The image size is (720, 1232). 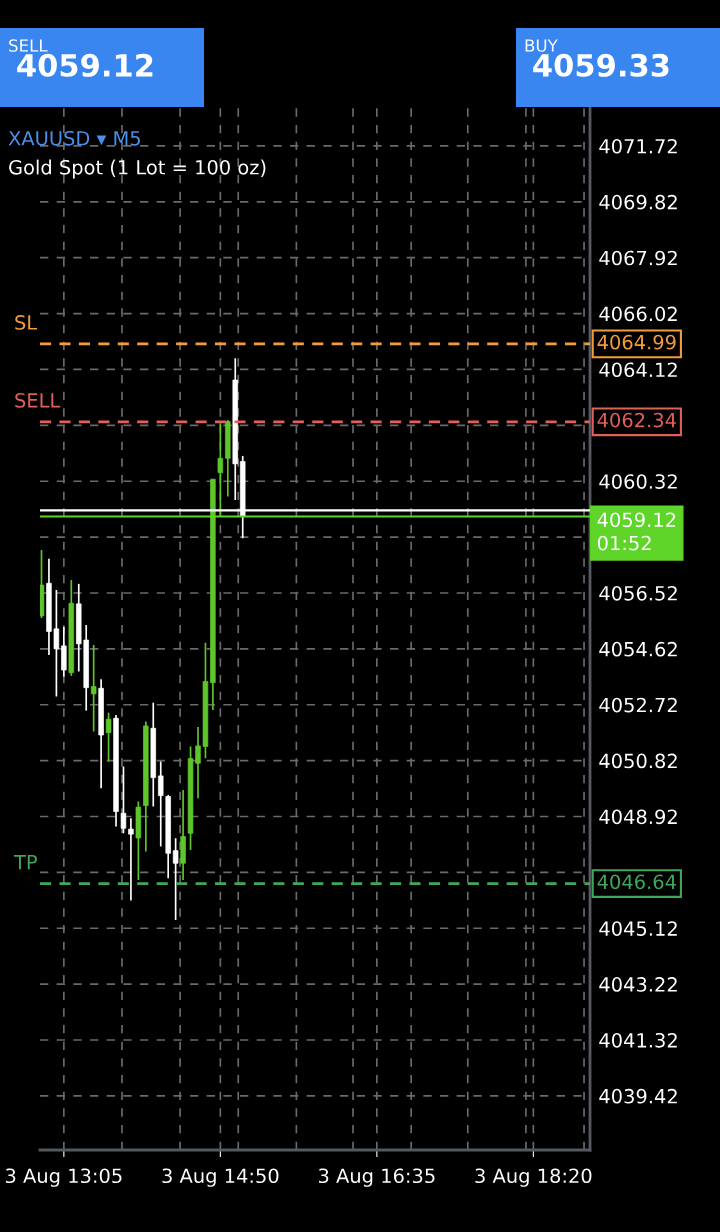 What do you see at coordinates (541, 45) in the screenshot?
I see `text: BUY` at bounding box center [541, 45].